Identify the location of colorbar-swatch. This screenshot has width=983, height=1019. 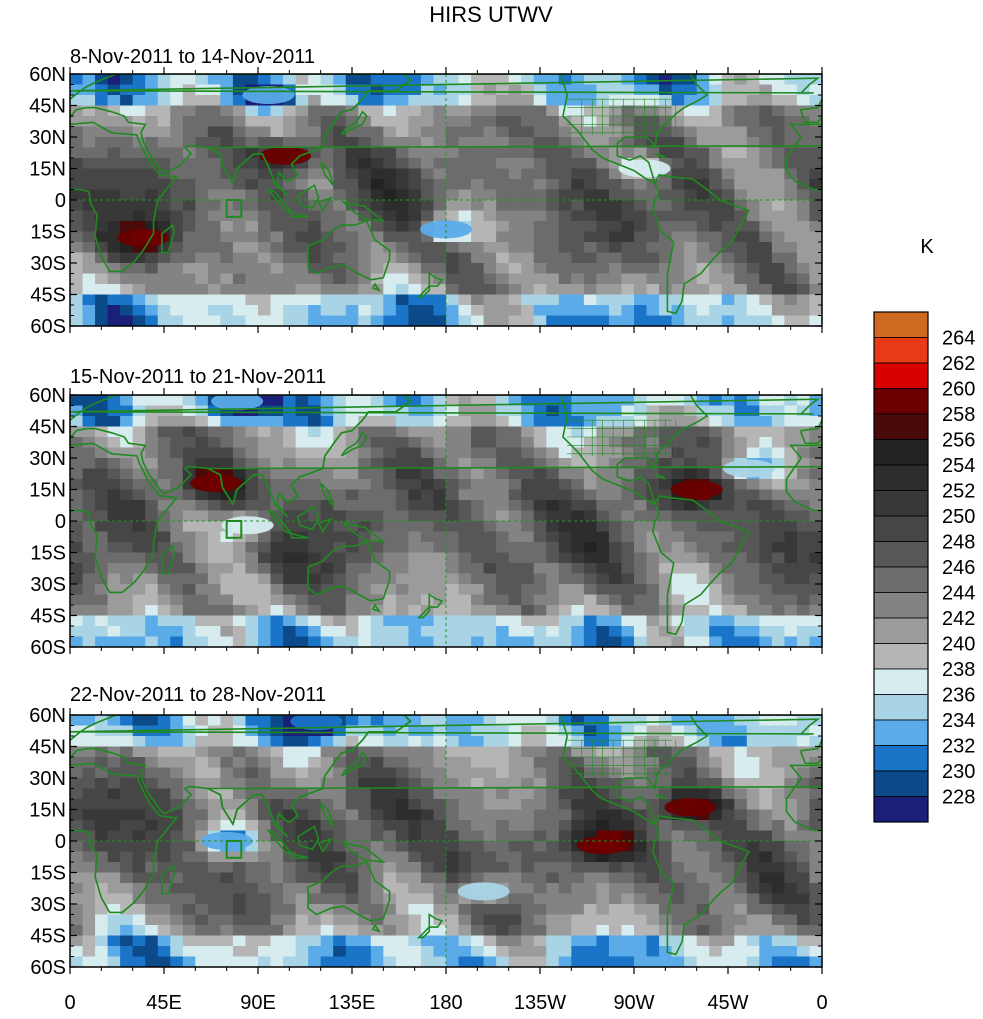
(901, 528).